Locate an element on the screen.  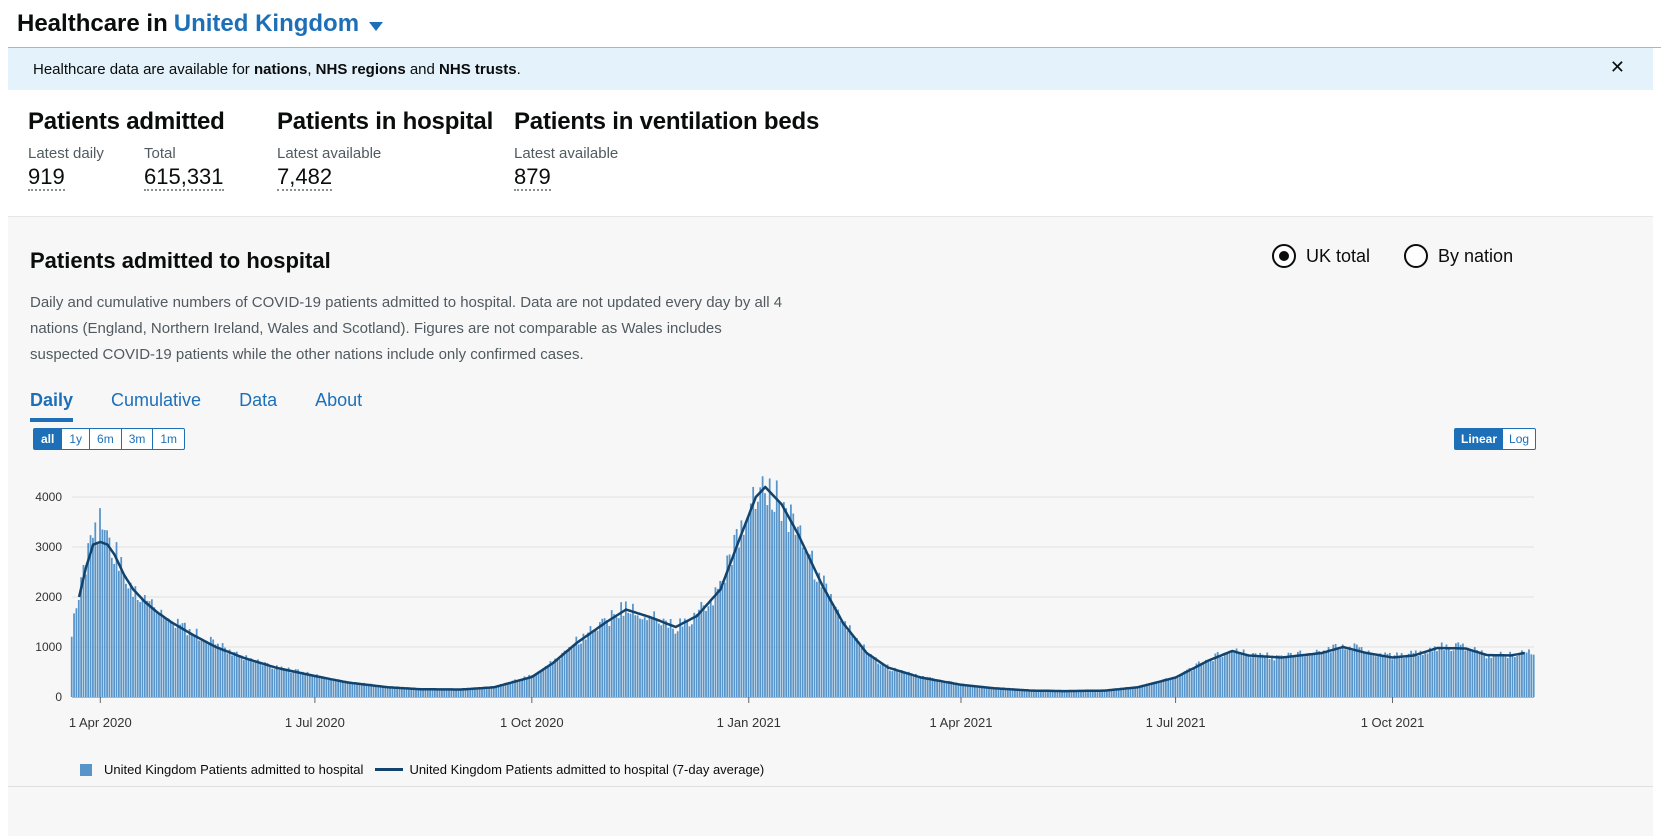
metric-value: 879 is located at coordinates (532, 177).